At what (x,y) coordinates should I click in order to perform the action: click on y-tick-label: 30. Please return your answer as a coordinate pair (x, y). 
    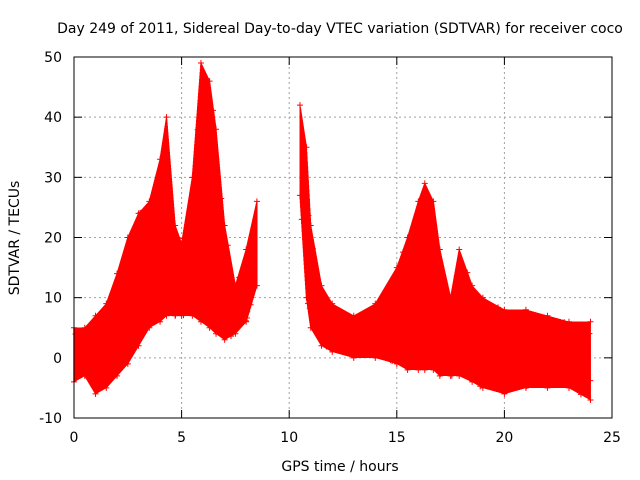
    Looking at the image, I should click on (53, 178).